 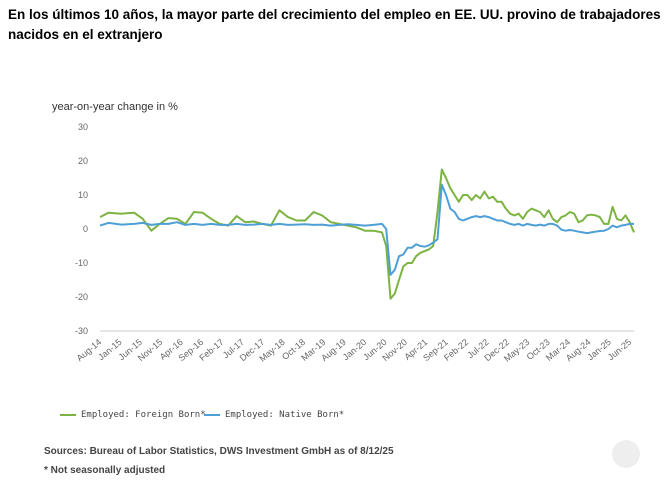 What do you see at coordinates (81, 263) in the screenshot?
I see `y-tick-label: -10` at bounding box center [81, 263].